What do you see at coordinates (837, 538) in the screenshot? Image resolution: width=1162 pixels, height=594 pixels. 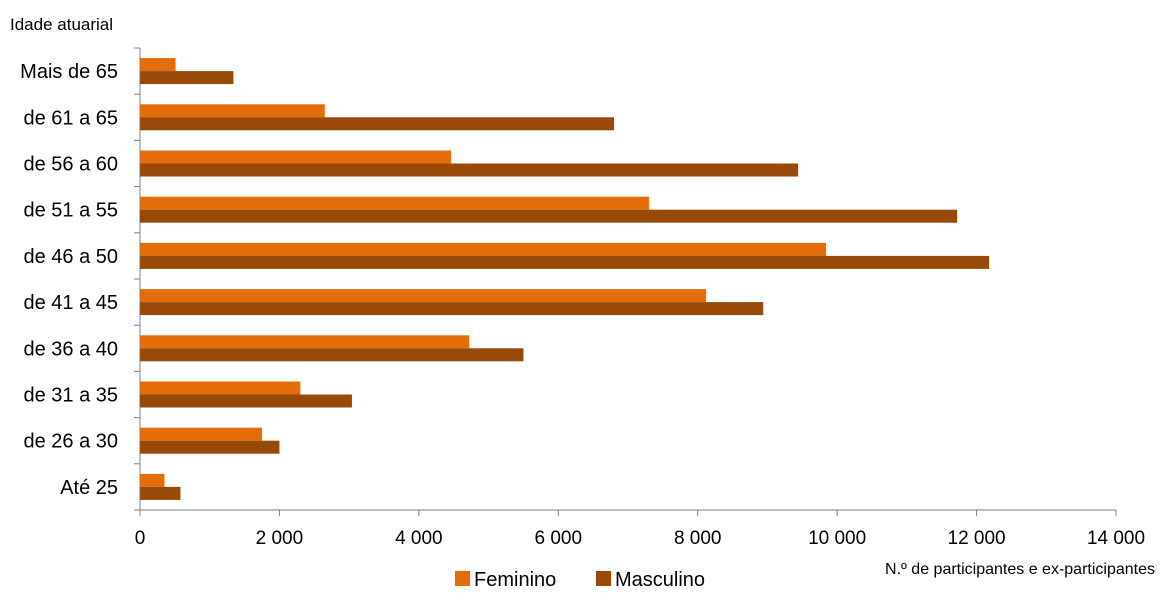 I see `x-tick-label: 10 000` at bounding box center [837, 538].